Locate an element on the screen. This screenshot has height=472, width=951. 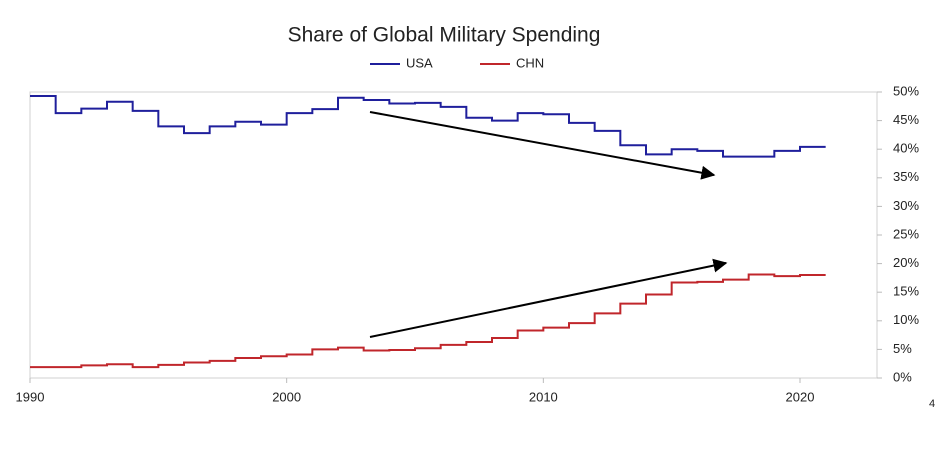
y-tick-label: 25% is located at coordinates (906, 233).